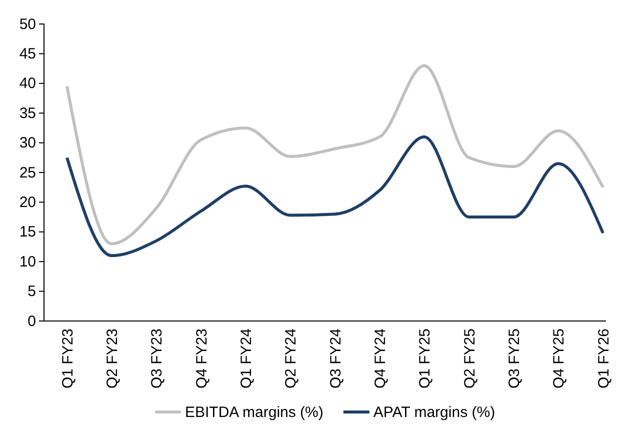 The height and width of the screenshot is (425, 624). Describe the element at coordinates (27, 143) in the screenshot. I see `y-tick-label: 30` at that location.